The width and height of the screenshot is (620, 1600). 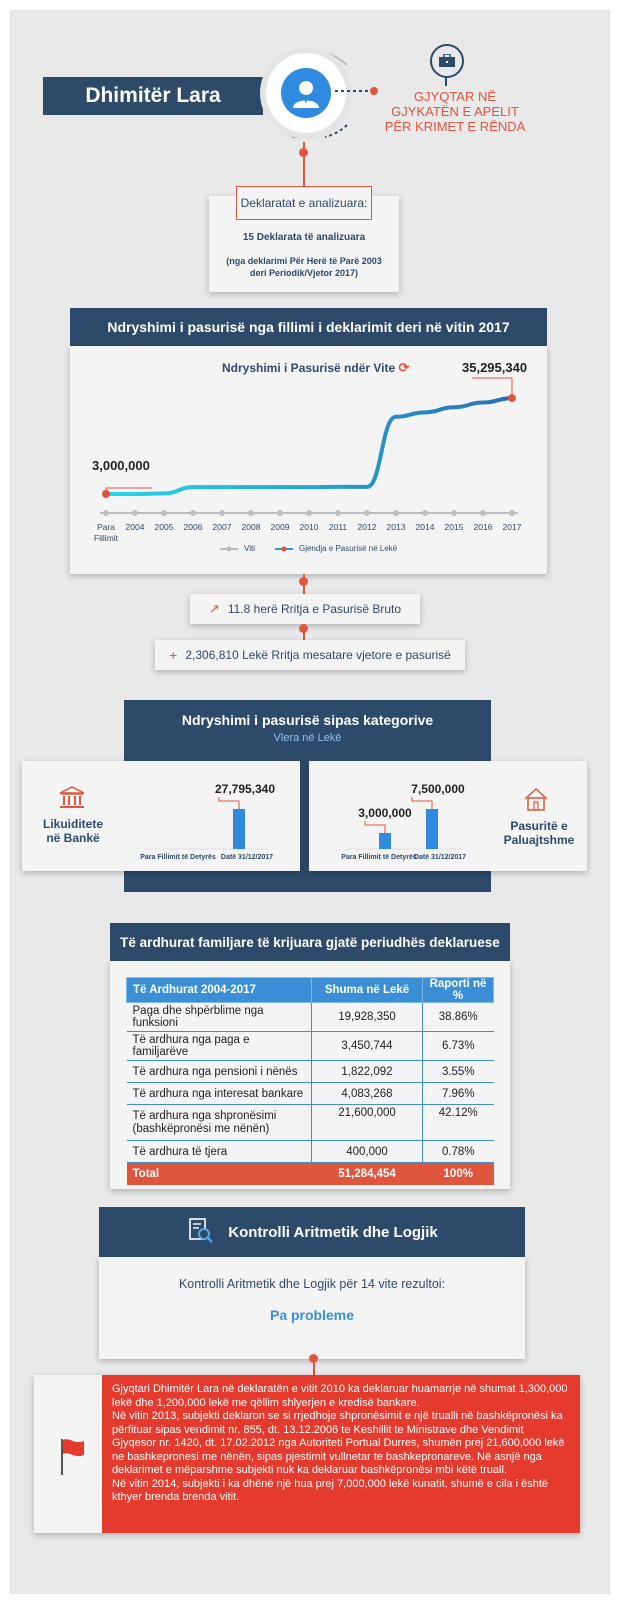 What do you see at coordinates (219, 1093) in the screenshot?
I see `cell: Të ardhura nga interesat bankare` at bounding box center [219, 1093].